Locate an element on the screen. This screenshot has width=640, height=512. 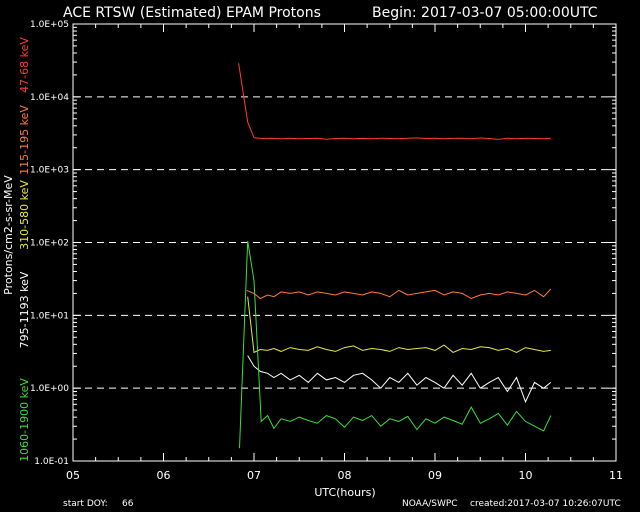
x-tick-label: 07 is located at coordinates (254, 475).